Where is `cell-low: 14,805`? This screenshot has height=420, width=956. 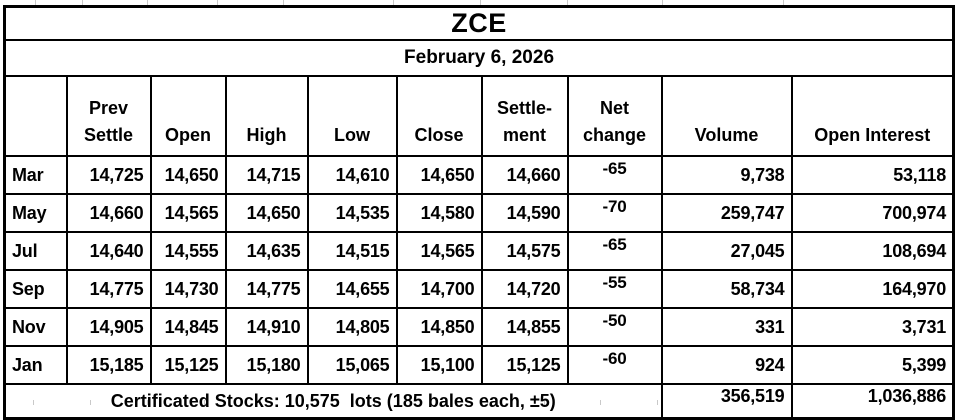
cell-low: 14,805 is located at coordinates (352, 327).